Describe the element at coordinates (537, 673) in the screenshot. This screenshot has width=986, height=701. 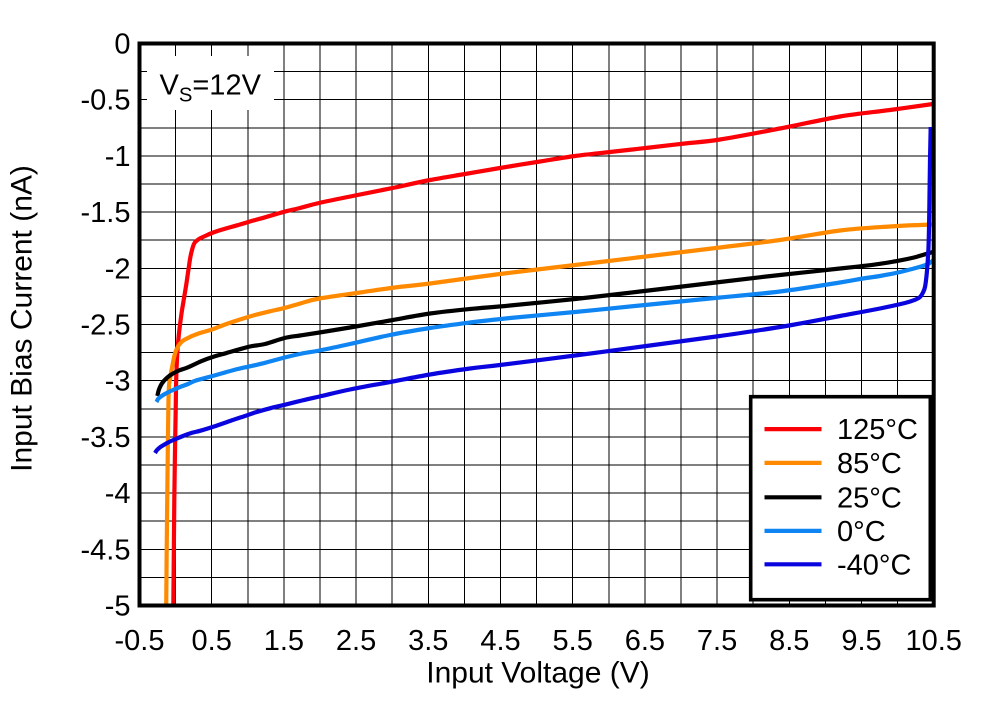
I see `svg-text: Input Voltage (V)` at that location.